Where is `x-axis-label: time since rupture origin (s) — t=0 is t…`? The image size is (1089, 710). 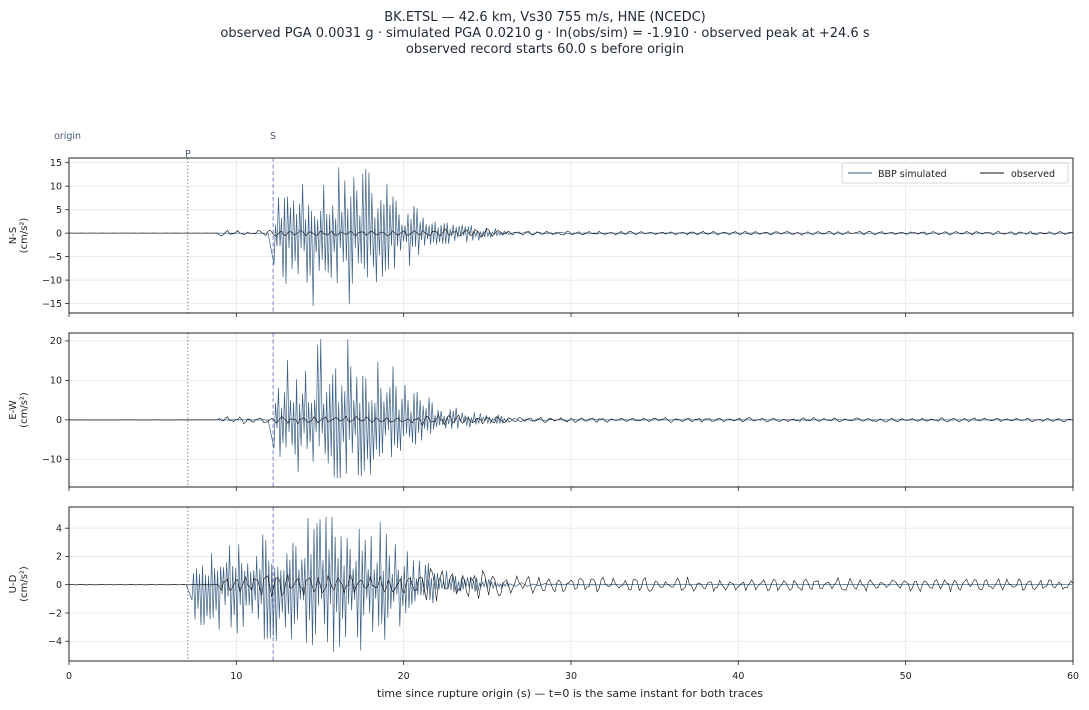
x-axis-label: time since rupture origin (s) — t=0 is t… is located at coordinates (570, 693).